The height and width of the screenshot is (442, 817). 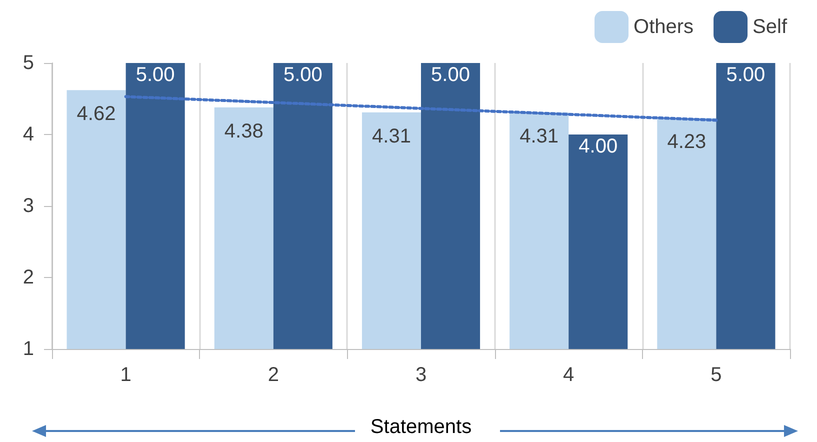 I want to click on x-tick-label: 3, so click(x=421, y=375).